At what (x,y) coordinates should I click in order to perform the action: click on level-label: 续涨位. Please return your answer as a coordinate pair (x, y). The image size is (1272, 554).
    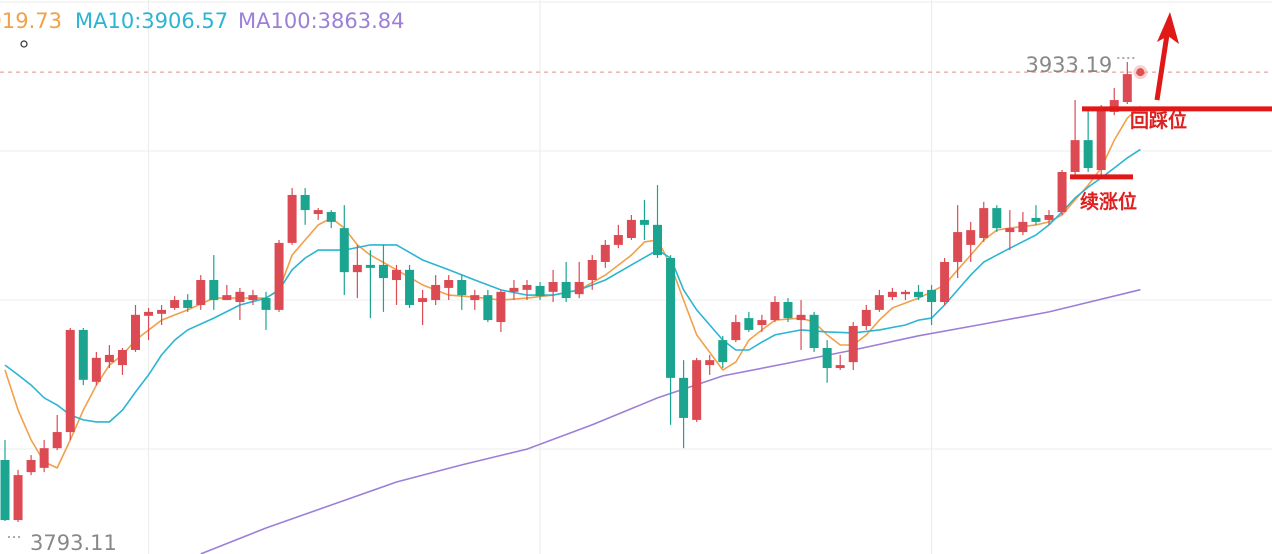
    Looking at the image, I should click on (1108, 201).